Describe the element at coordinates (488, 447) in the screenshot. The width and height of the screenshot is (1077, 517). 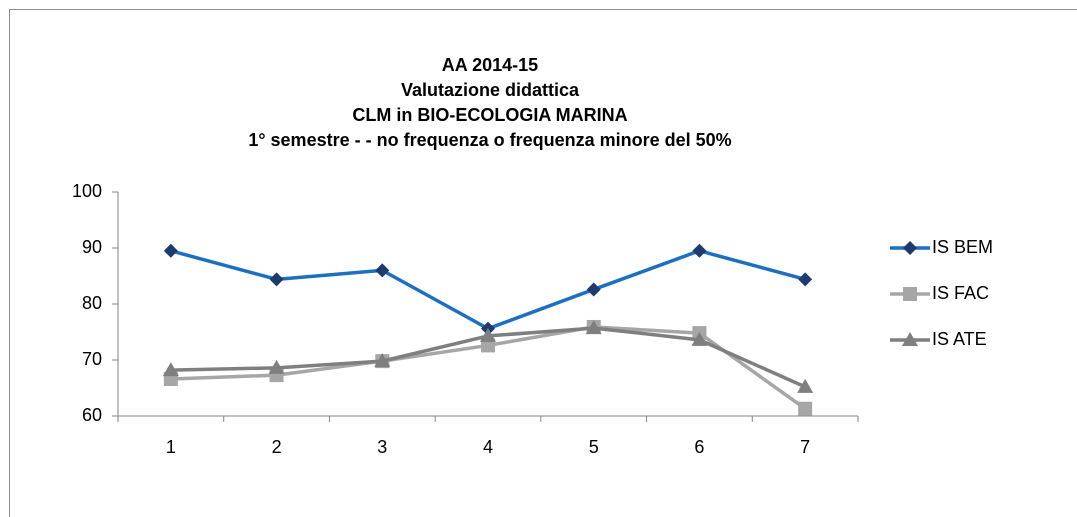
I see `x-tick-label: 4` at that location.